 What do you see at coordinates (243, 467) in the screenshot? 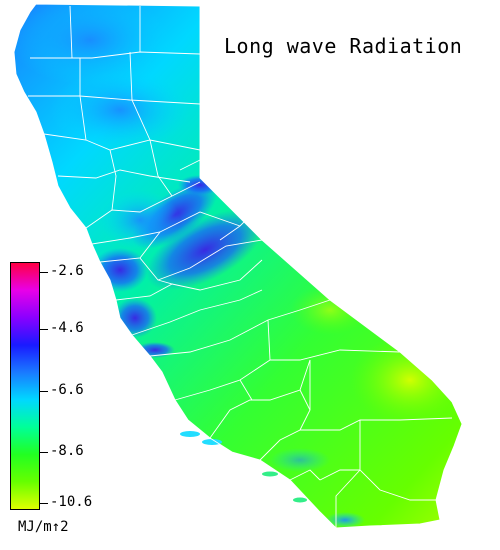
I see `channel-islands` at bounding box center [243, 467].